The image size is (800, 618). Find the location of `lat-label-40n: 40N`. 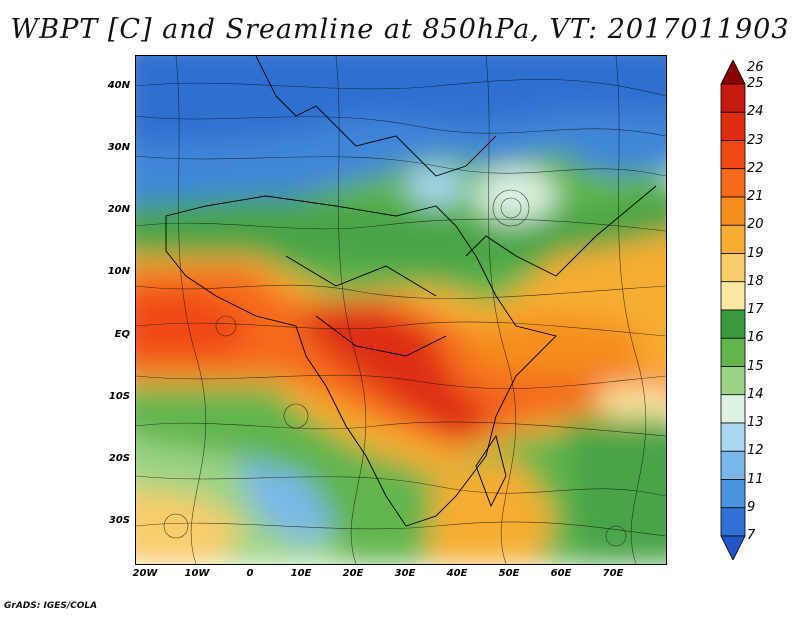

lat-label-40n: 40N is located at coordinates (118, 85).